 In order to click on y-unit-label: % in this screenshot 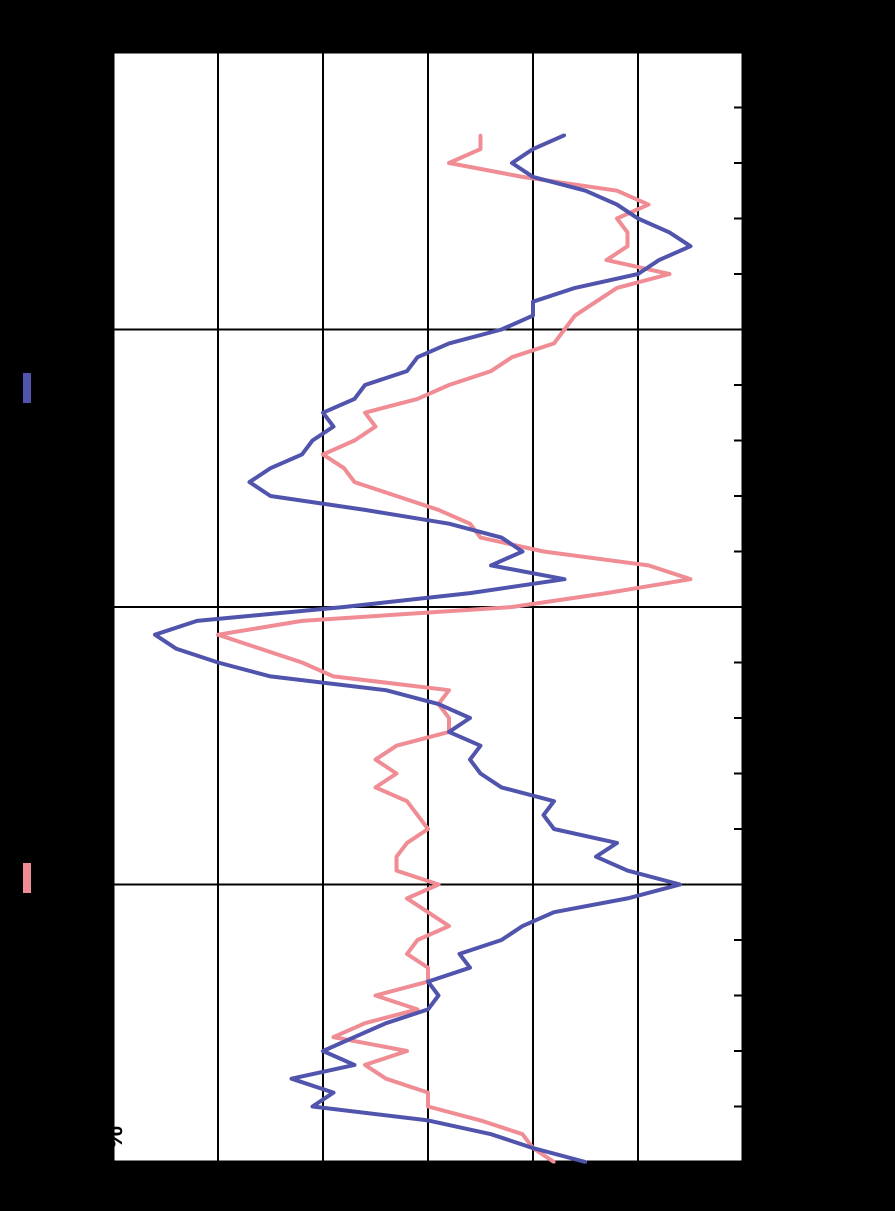, I will do `click(113, 1137)`.